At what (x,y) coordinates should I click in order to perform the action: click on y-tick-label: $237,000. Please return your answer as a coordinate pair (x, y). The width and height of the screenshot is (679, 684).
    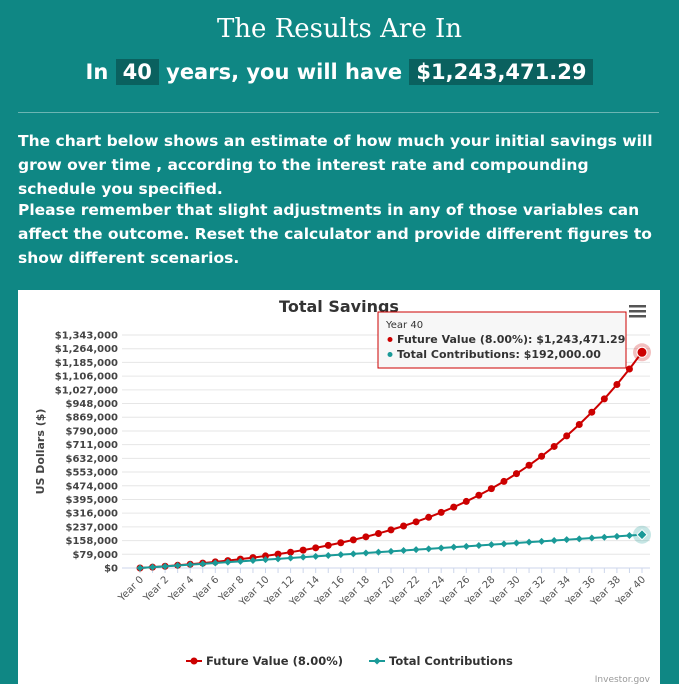
    Looking at the image, I should click on (91, 527).